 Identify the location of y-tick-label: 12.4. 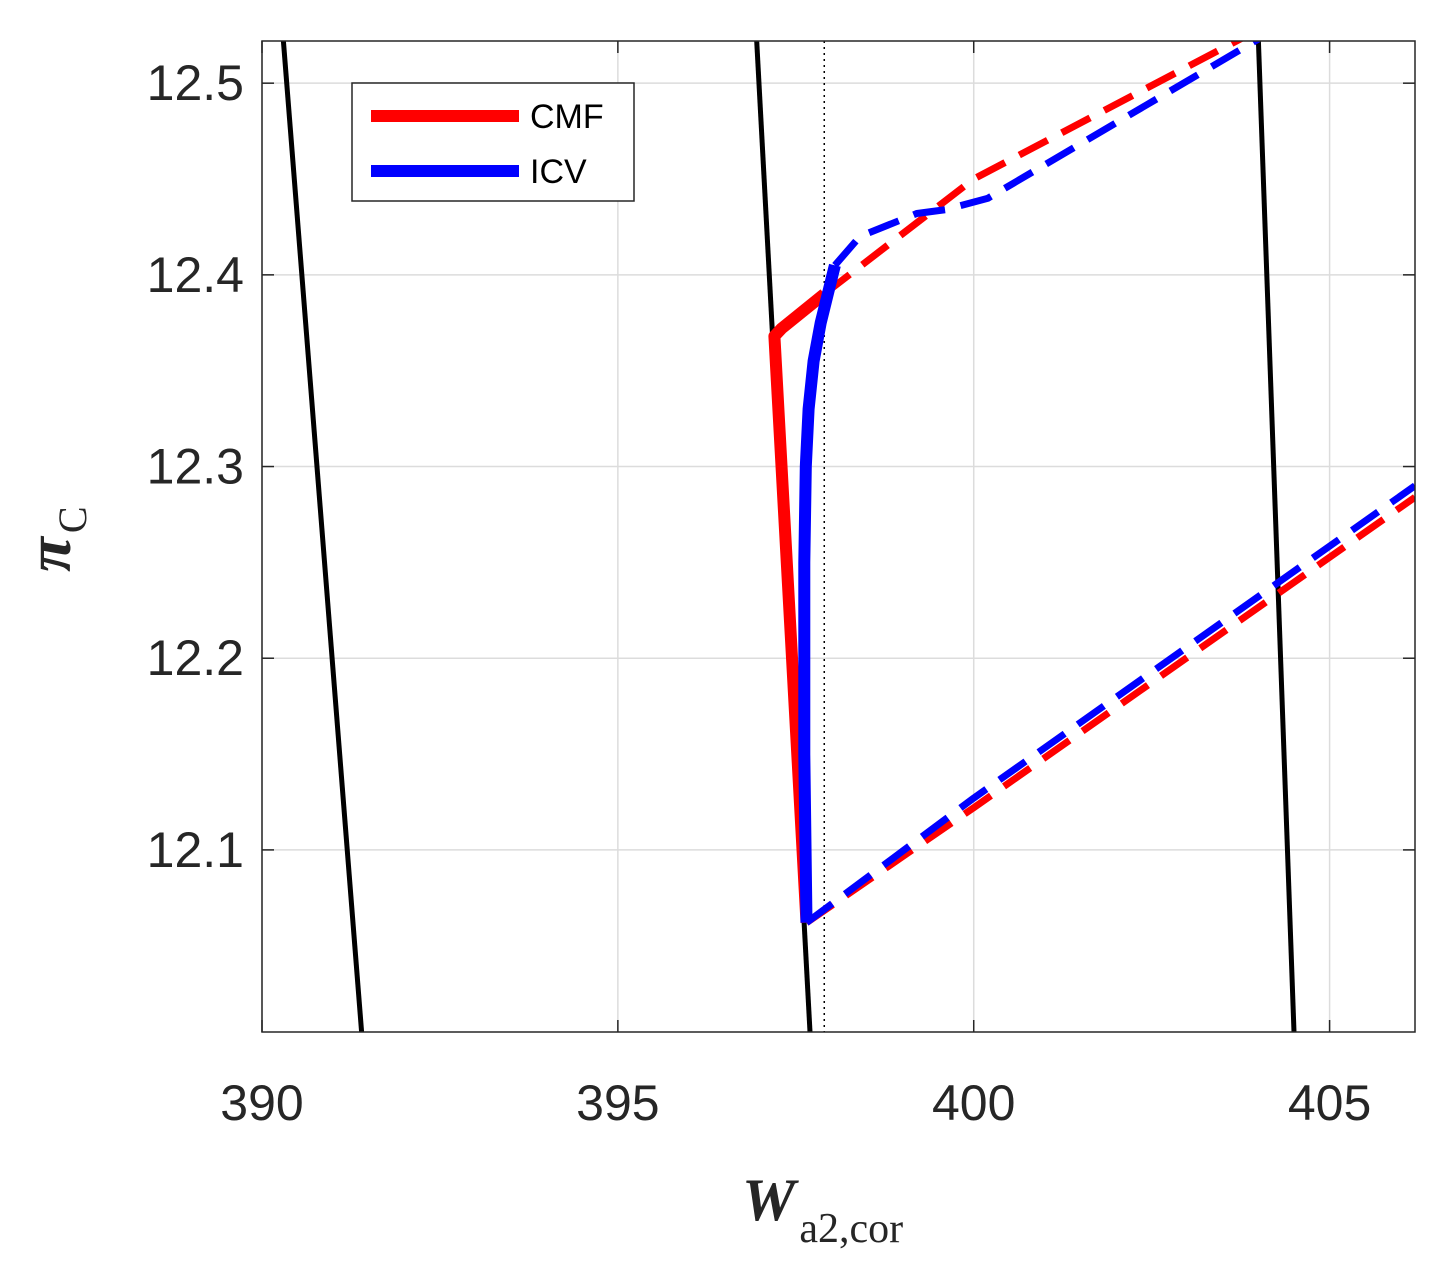
(195, 275).